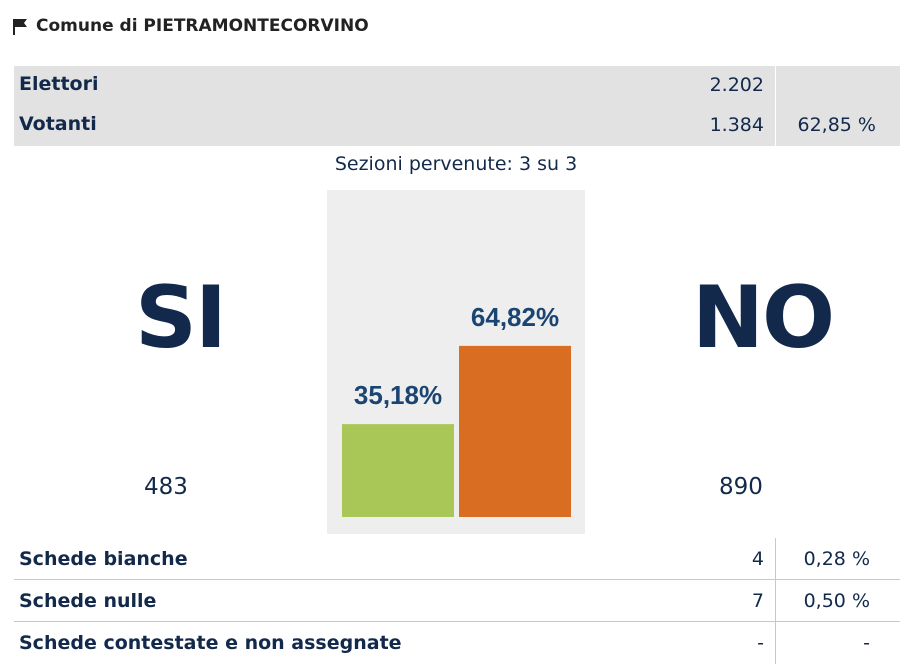  What do you see at coordinates (181, 318) in the screenshot?
I see `si-label: SI` at bounding box center [181, 318].